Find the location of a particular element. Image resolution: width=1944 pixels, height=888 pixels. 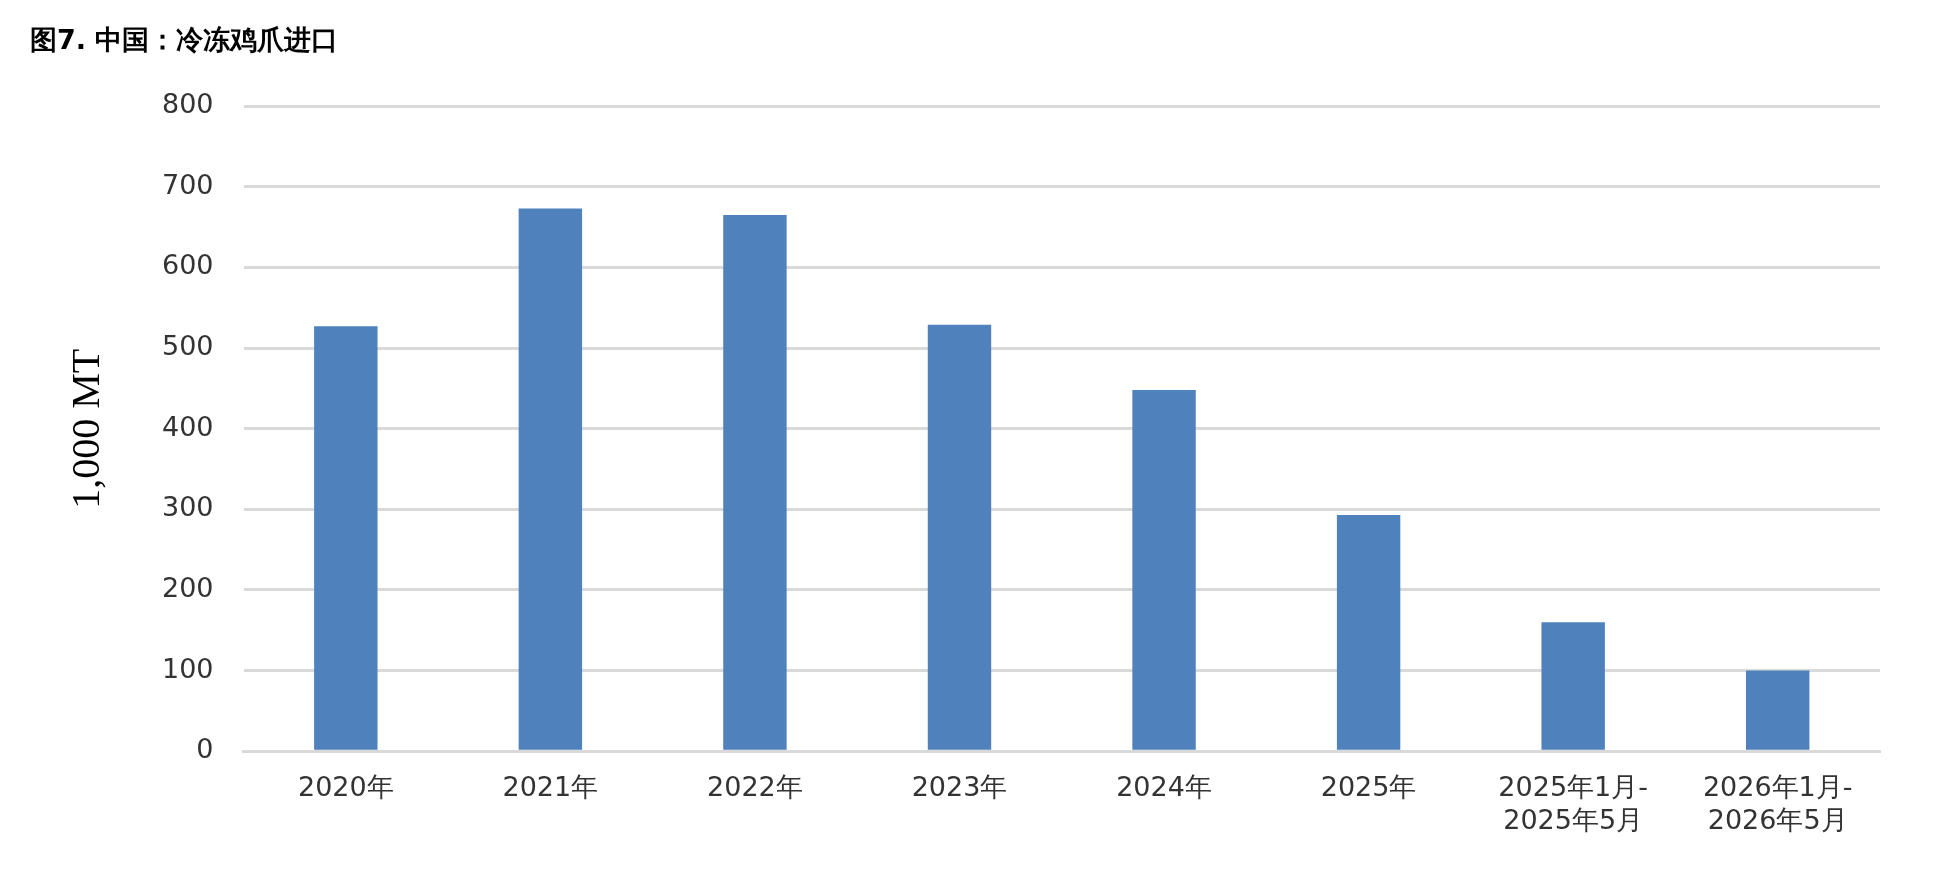

x-tick-label: 2025年 is located at coordinates (1368, 787).